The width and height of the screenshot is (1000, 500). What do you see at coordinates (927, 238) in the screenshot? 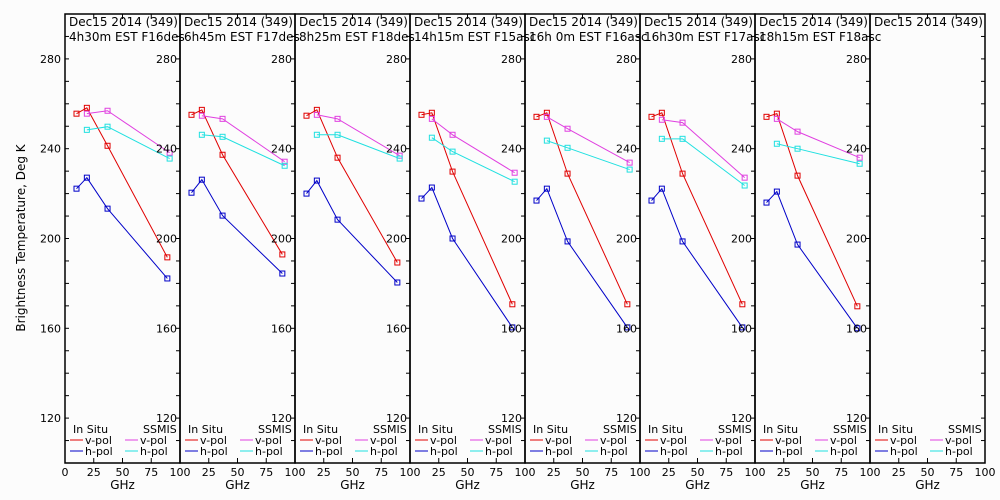
I see `panel-frame` at bounding box center [927, 238].